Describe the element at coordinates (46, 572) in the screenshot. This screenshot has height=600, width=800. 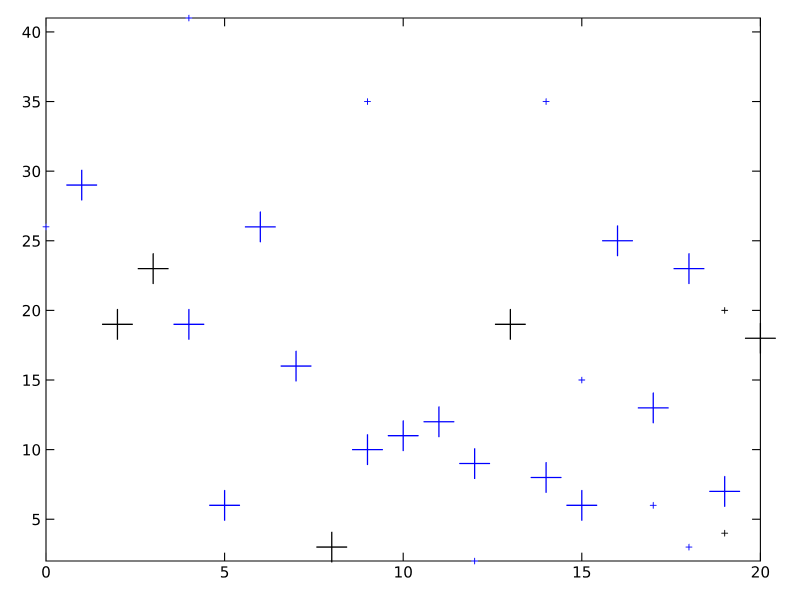
I see `x-tick-label: 0` at that location.